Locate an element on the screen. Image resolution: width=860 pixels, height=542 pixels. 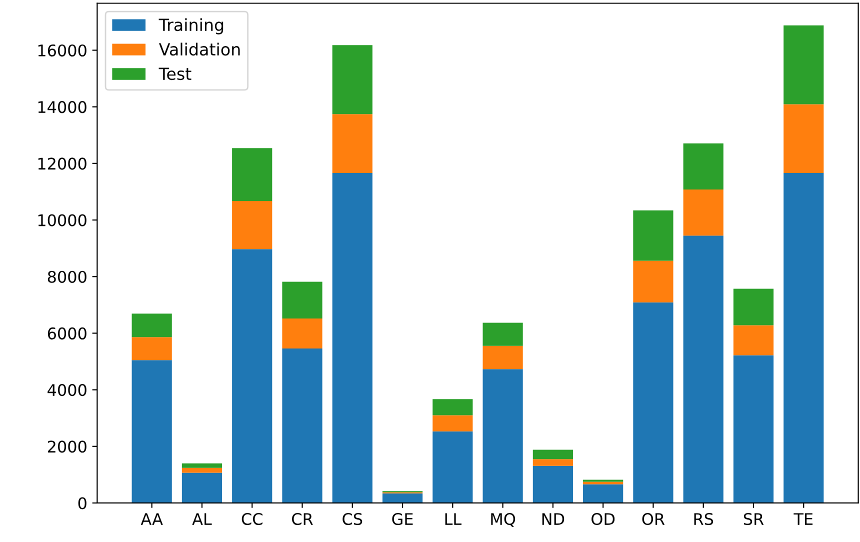
x-tick-label: CC is located at coordinates (252, 519).